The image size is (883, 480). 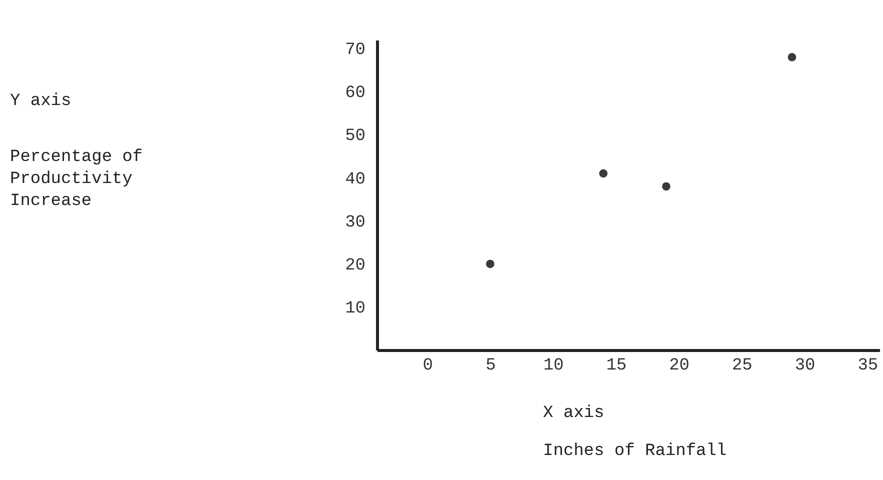 What do you see at coordinates (41, 101) in the screenshot?
I see `text: Y axis` at bounding box center [41, 101].